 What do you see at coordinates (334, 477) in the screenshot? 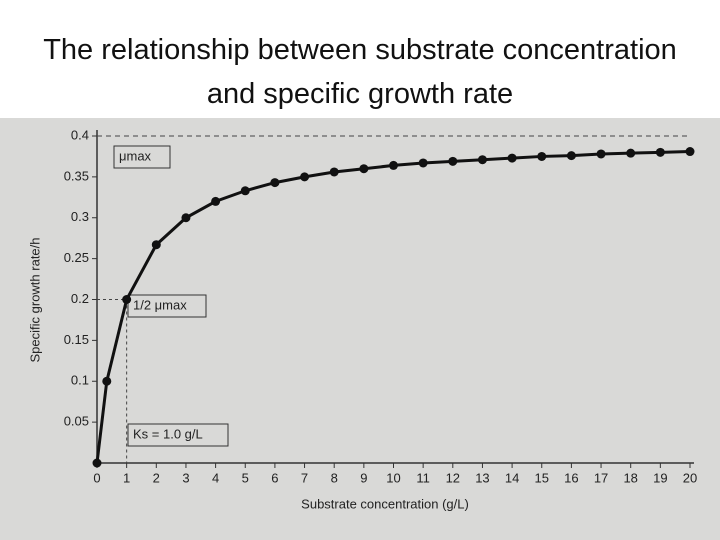
I see `x-tick-label: 8` at bounding box center [334, 477].